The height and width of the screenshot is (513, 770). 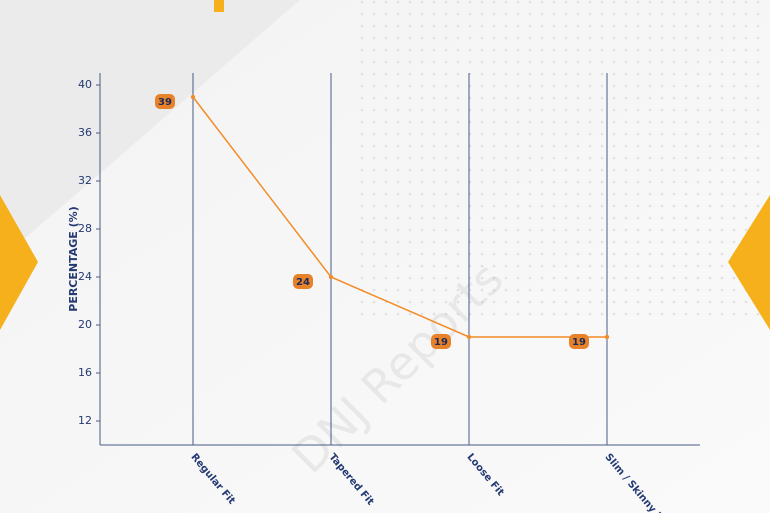 What do you see at coordinates (85, 372) in the screenshot?
I see `y-tick-label: 16` at bounding box center [85, 372].